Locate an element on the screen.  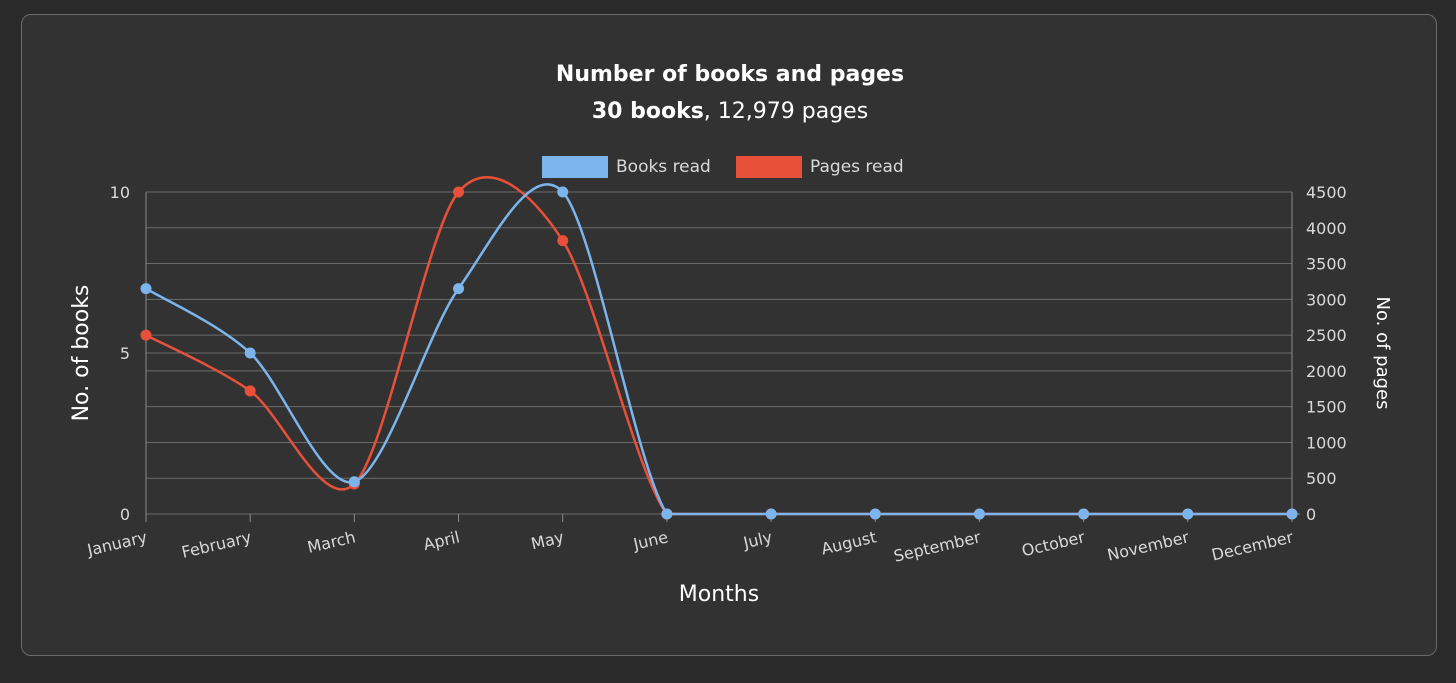
y-right-tick-label: 3500 is located at coordinates (1326, 264).